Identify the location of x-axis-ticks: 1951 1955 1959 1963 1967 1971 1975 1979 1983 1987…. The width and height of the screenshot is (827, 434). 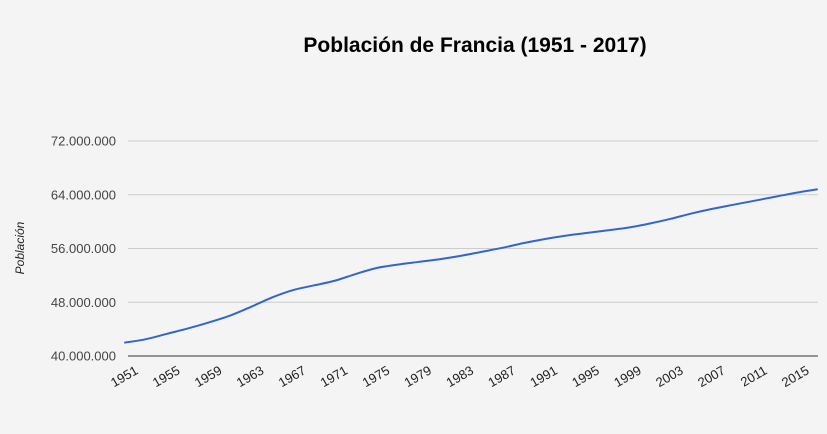
(460, 376).